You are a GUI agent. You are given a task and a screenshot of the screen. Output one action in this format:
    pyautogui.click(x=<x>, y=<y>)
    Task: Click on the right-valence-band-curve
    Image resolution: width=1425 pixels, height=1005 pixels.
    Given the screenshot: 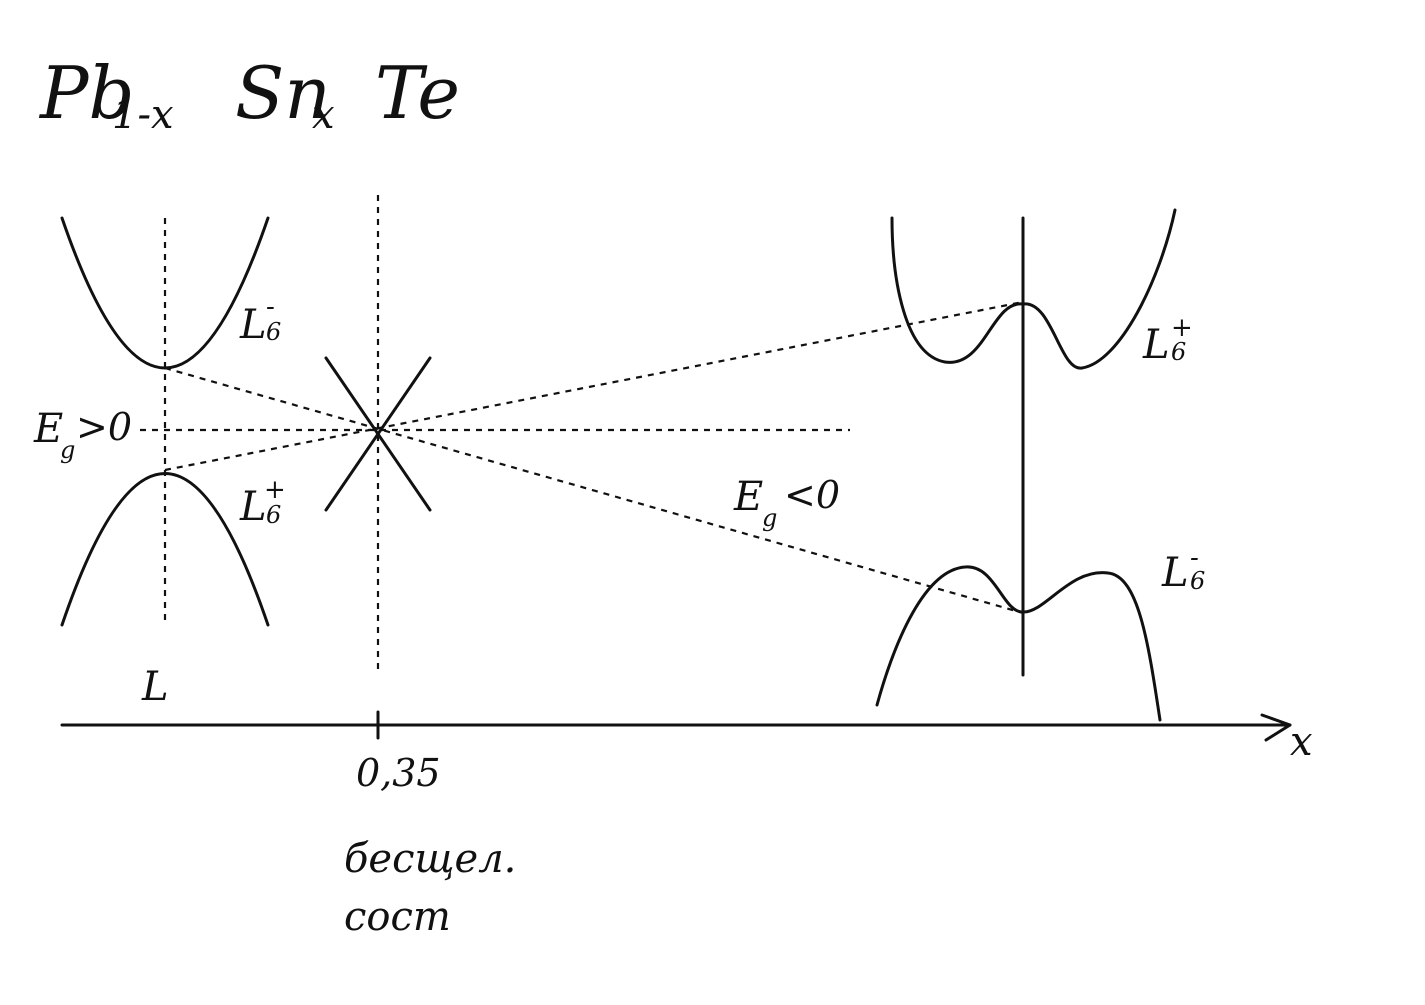 What is the action you would take?
    pyautogui.click(x=1018, y=643)
    